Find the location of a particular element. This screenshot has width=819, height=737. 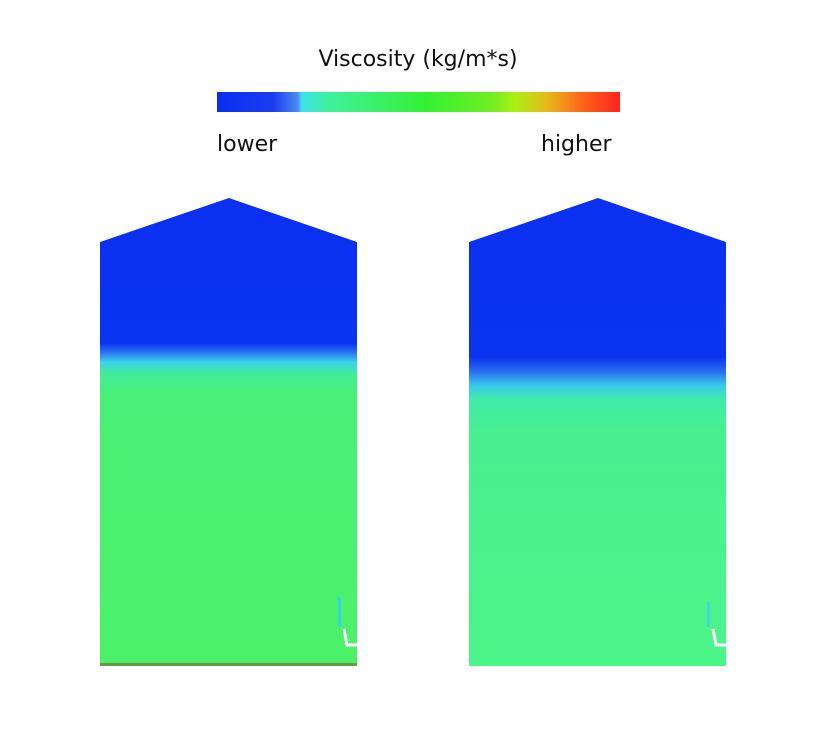

left-bottom-edge is located at coordinates (228, 664).